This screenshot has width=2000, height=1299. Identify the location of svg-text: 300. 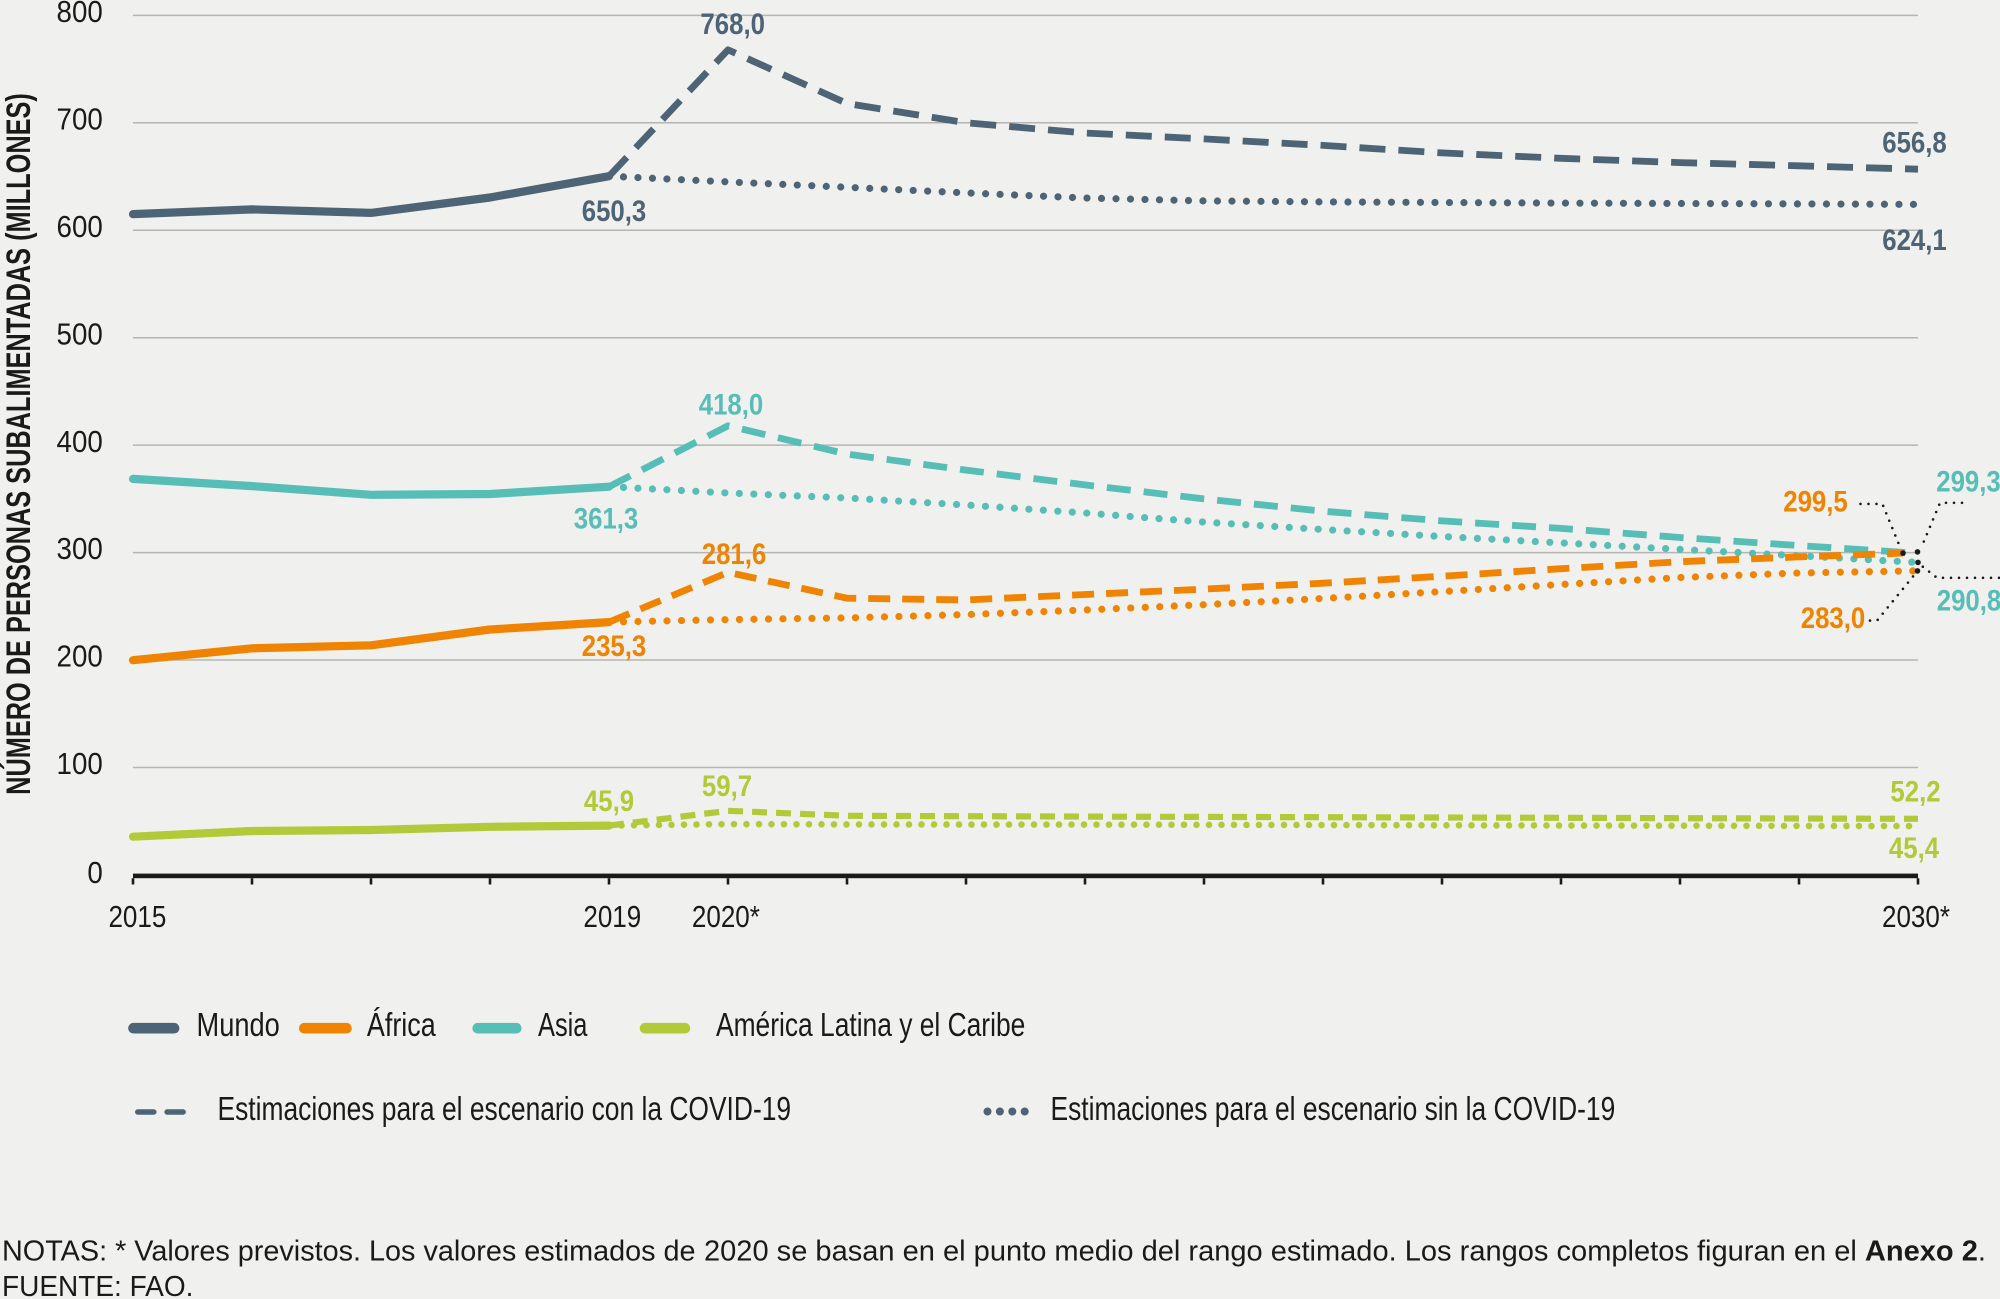
(80, 549).